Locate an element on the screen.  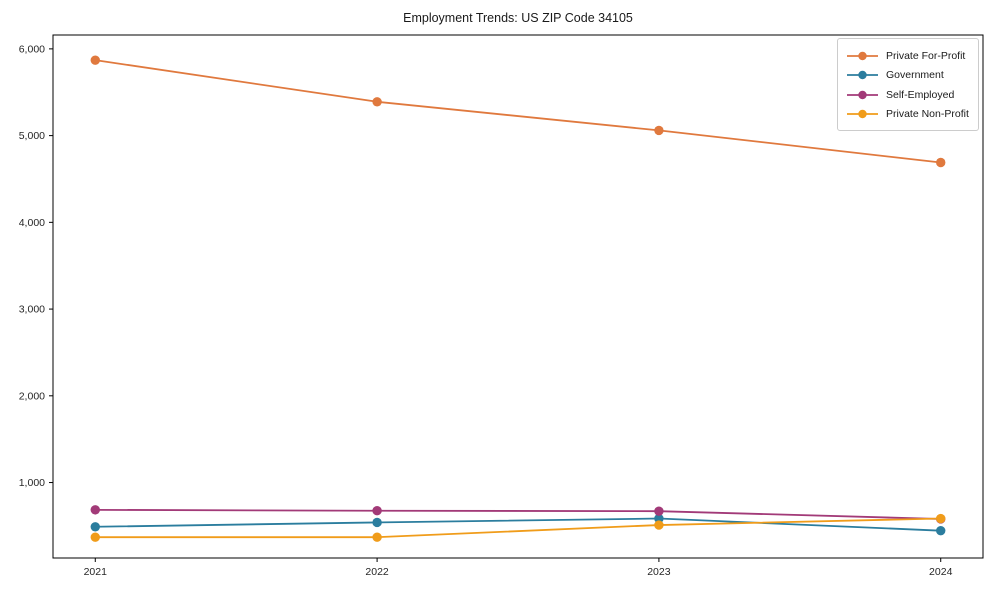
legend-label-private-non-profit: Private Non-Profit is located at coordinates (927, 114).